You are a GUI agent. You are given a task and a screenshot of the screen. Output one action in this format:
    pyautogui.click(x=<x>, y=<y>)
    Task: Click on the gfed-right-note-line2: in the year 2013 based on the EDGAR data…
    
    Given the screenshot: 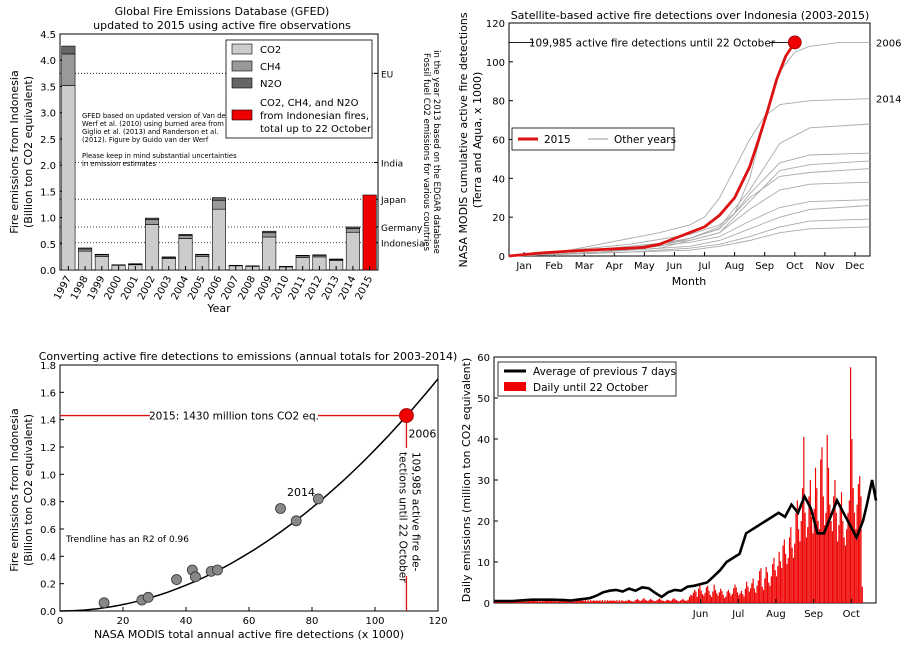 What is the action you would take?
    pyautogui.click(x=436, y=152)
    